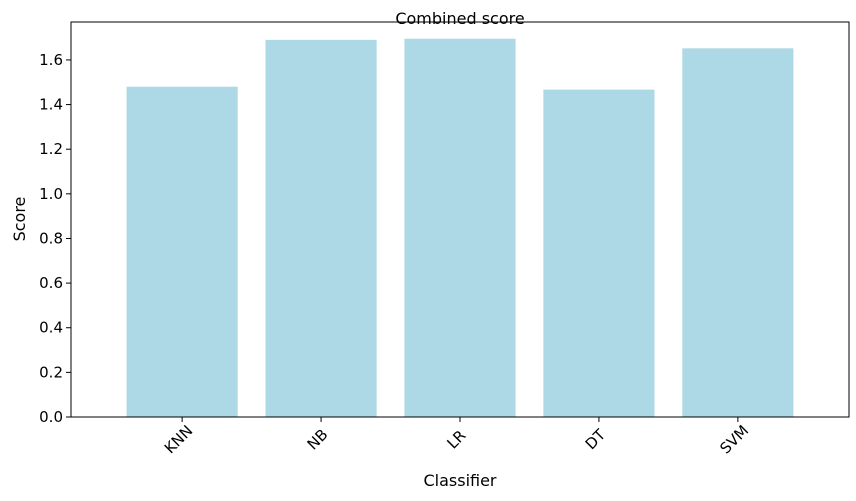  Describe the element at coordinates (51, 105) in the screenshot. I see `y-tick-label: 1.4` at that location.